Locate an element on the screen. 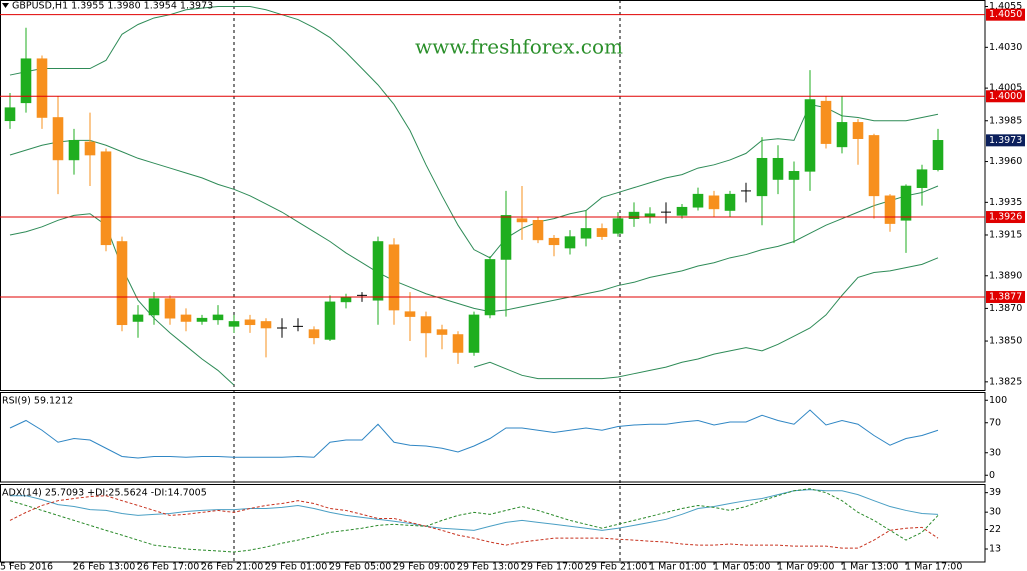 Image resolution: width=1027 pixels, height=571 pixels. level-label: 1.3877 is located at coordinates (1005, 296).